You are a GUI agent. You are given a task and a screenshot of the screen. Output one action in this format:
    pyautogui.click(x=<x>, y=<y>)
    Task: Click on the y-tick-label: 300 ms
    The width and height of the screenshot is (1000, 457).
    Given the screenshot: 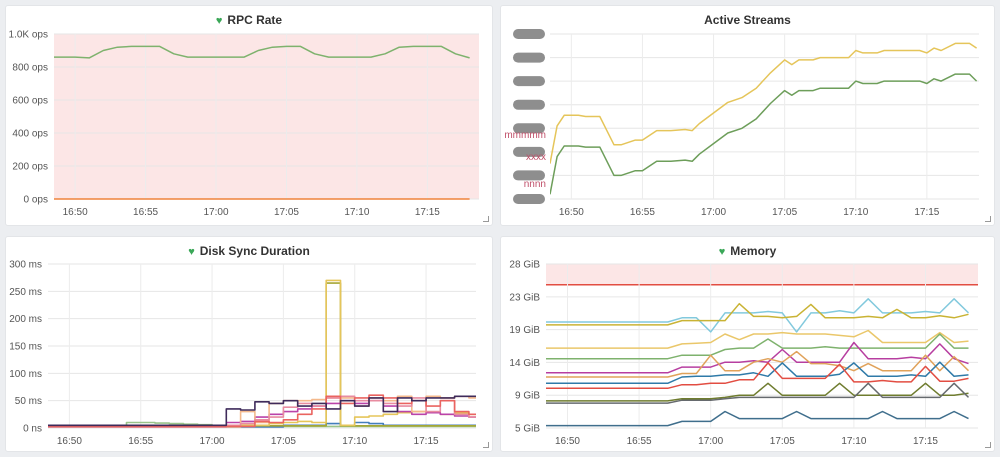 What is the action you would take?
    pyautogui.click(x=25, y=265)
    